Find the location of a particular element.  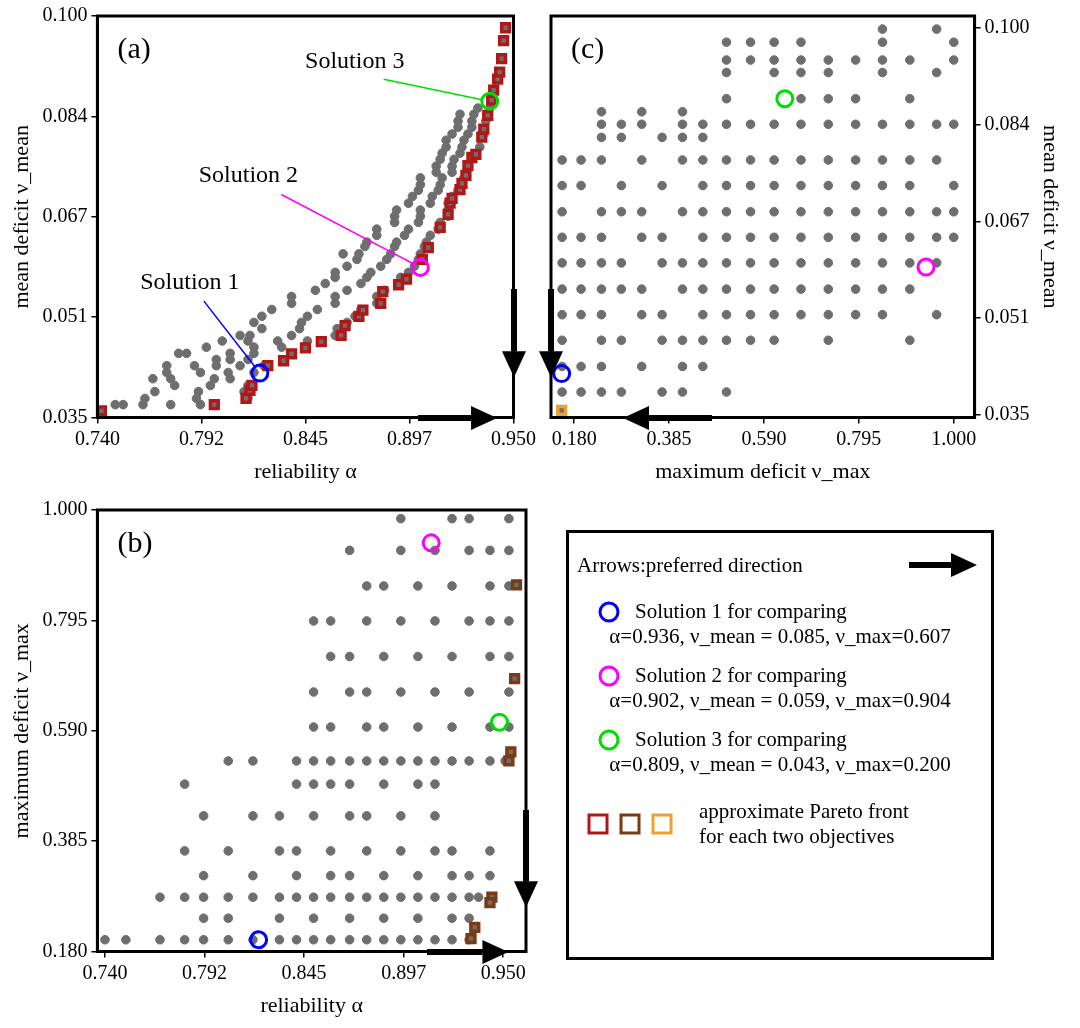

text: Solution 2 is located at coordinates (248, 173).